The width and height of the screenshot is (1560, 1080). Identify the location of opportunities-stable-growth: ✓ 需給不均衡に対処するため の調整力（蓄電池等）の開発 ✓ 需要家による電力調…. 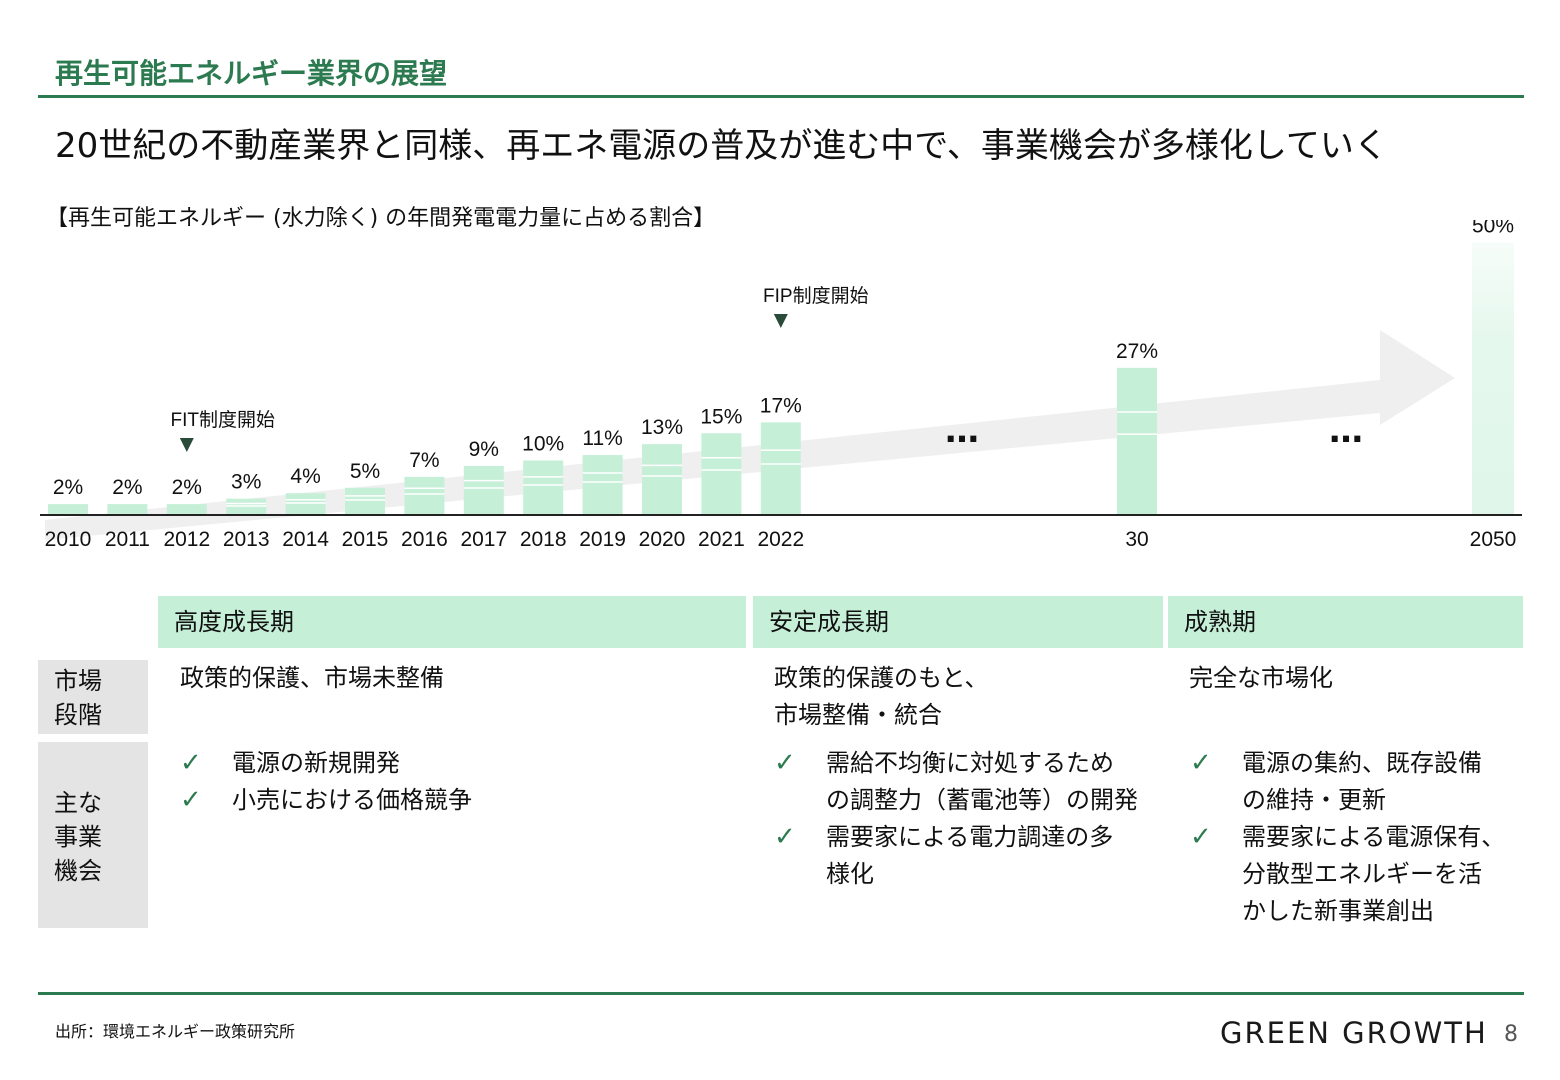
(956, 819).